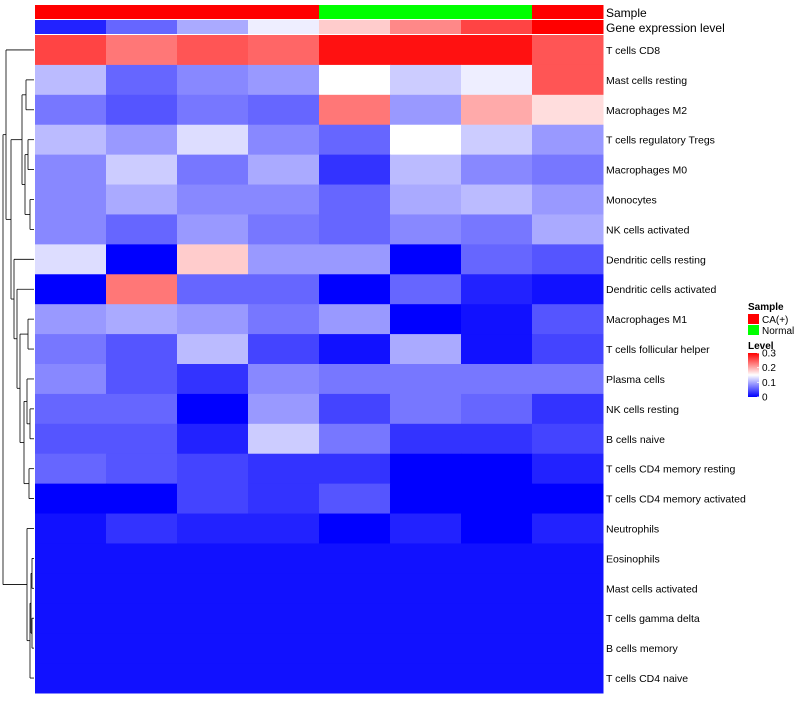  What do you see at coordinates (355, 50) in the screenshot?
I see `heatmap-cell-r0-c4` at bounding box center [355, 50].